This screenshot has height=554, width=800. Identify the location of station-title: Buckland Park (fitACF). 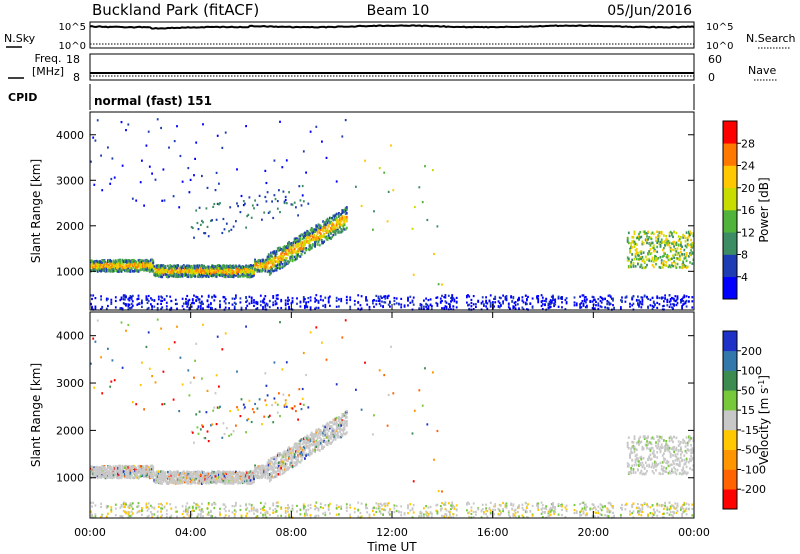
(175, 10).